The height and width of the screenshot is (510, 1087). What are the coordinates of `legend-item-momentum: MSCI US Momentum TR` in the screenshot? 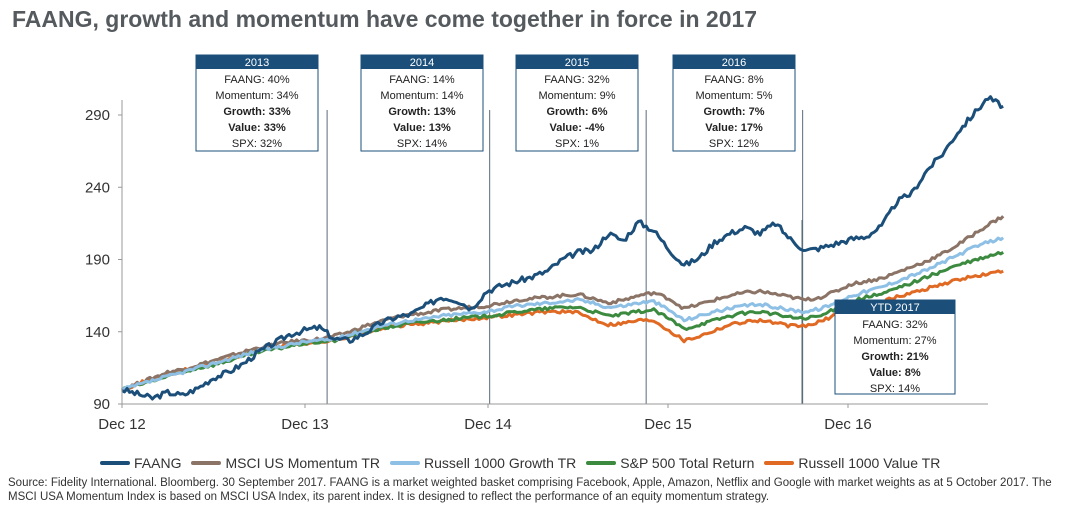 It's located at (285, 463).